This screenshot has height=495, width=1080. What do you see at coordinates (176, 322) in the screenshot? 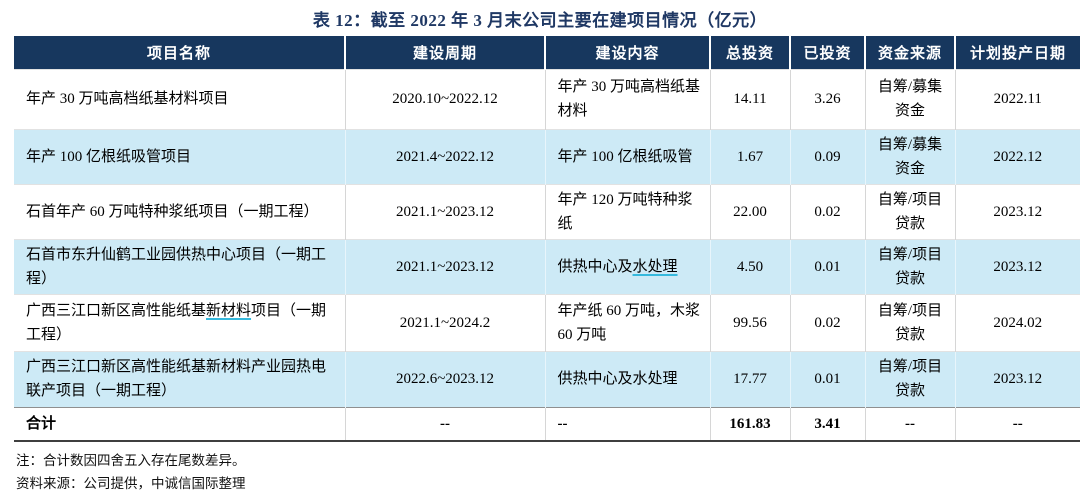
I see `cell-name-text: 项目（一期工程）` at bounding box center [176, 322].